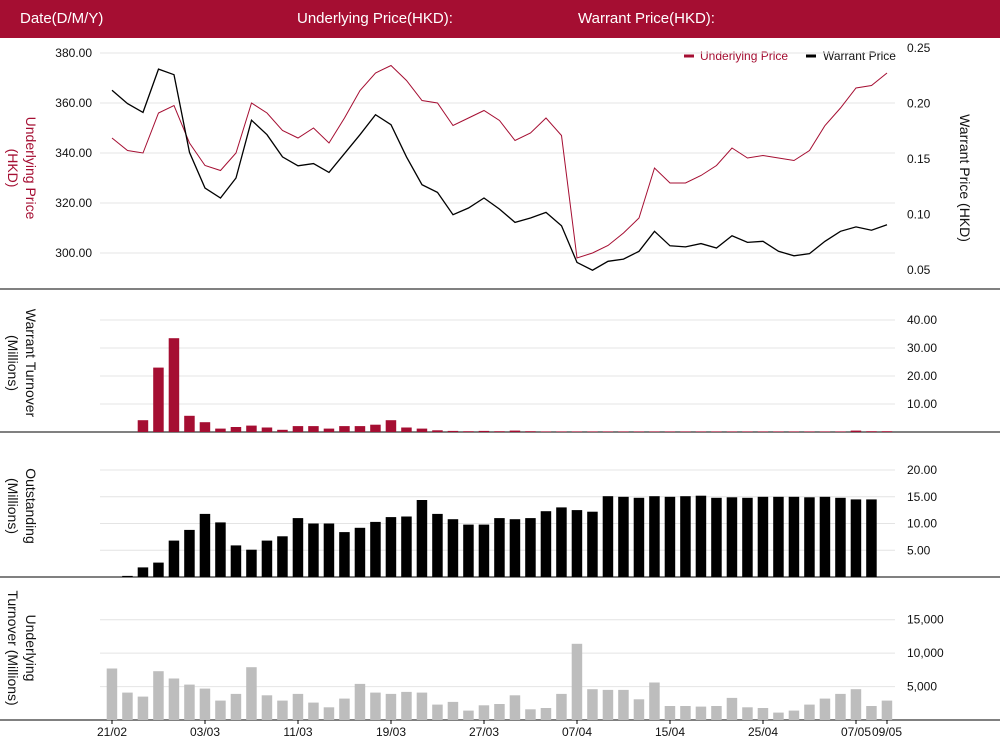 Image resolution: width=1000 pixels, height=751 pixels. Describe the element at coordinates (922, 497) in the screenshot. I see `outstanding-tick-label: 15.00` at that location.